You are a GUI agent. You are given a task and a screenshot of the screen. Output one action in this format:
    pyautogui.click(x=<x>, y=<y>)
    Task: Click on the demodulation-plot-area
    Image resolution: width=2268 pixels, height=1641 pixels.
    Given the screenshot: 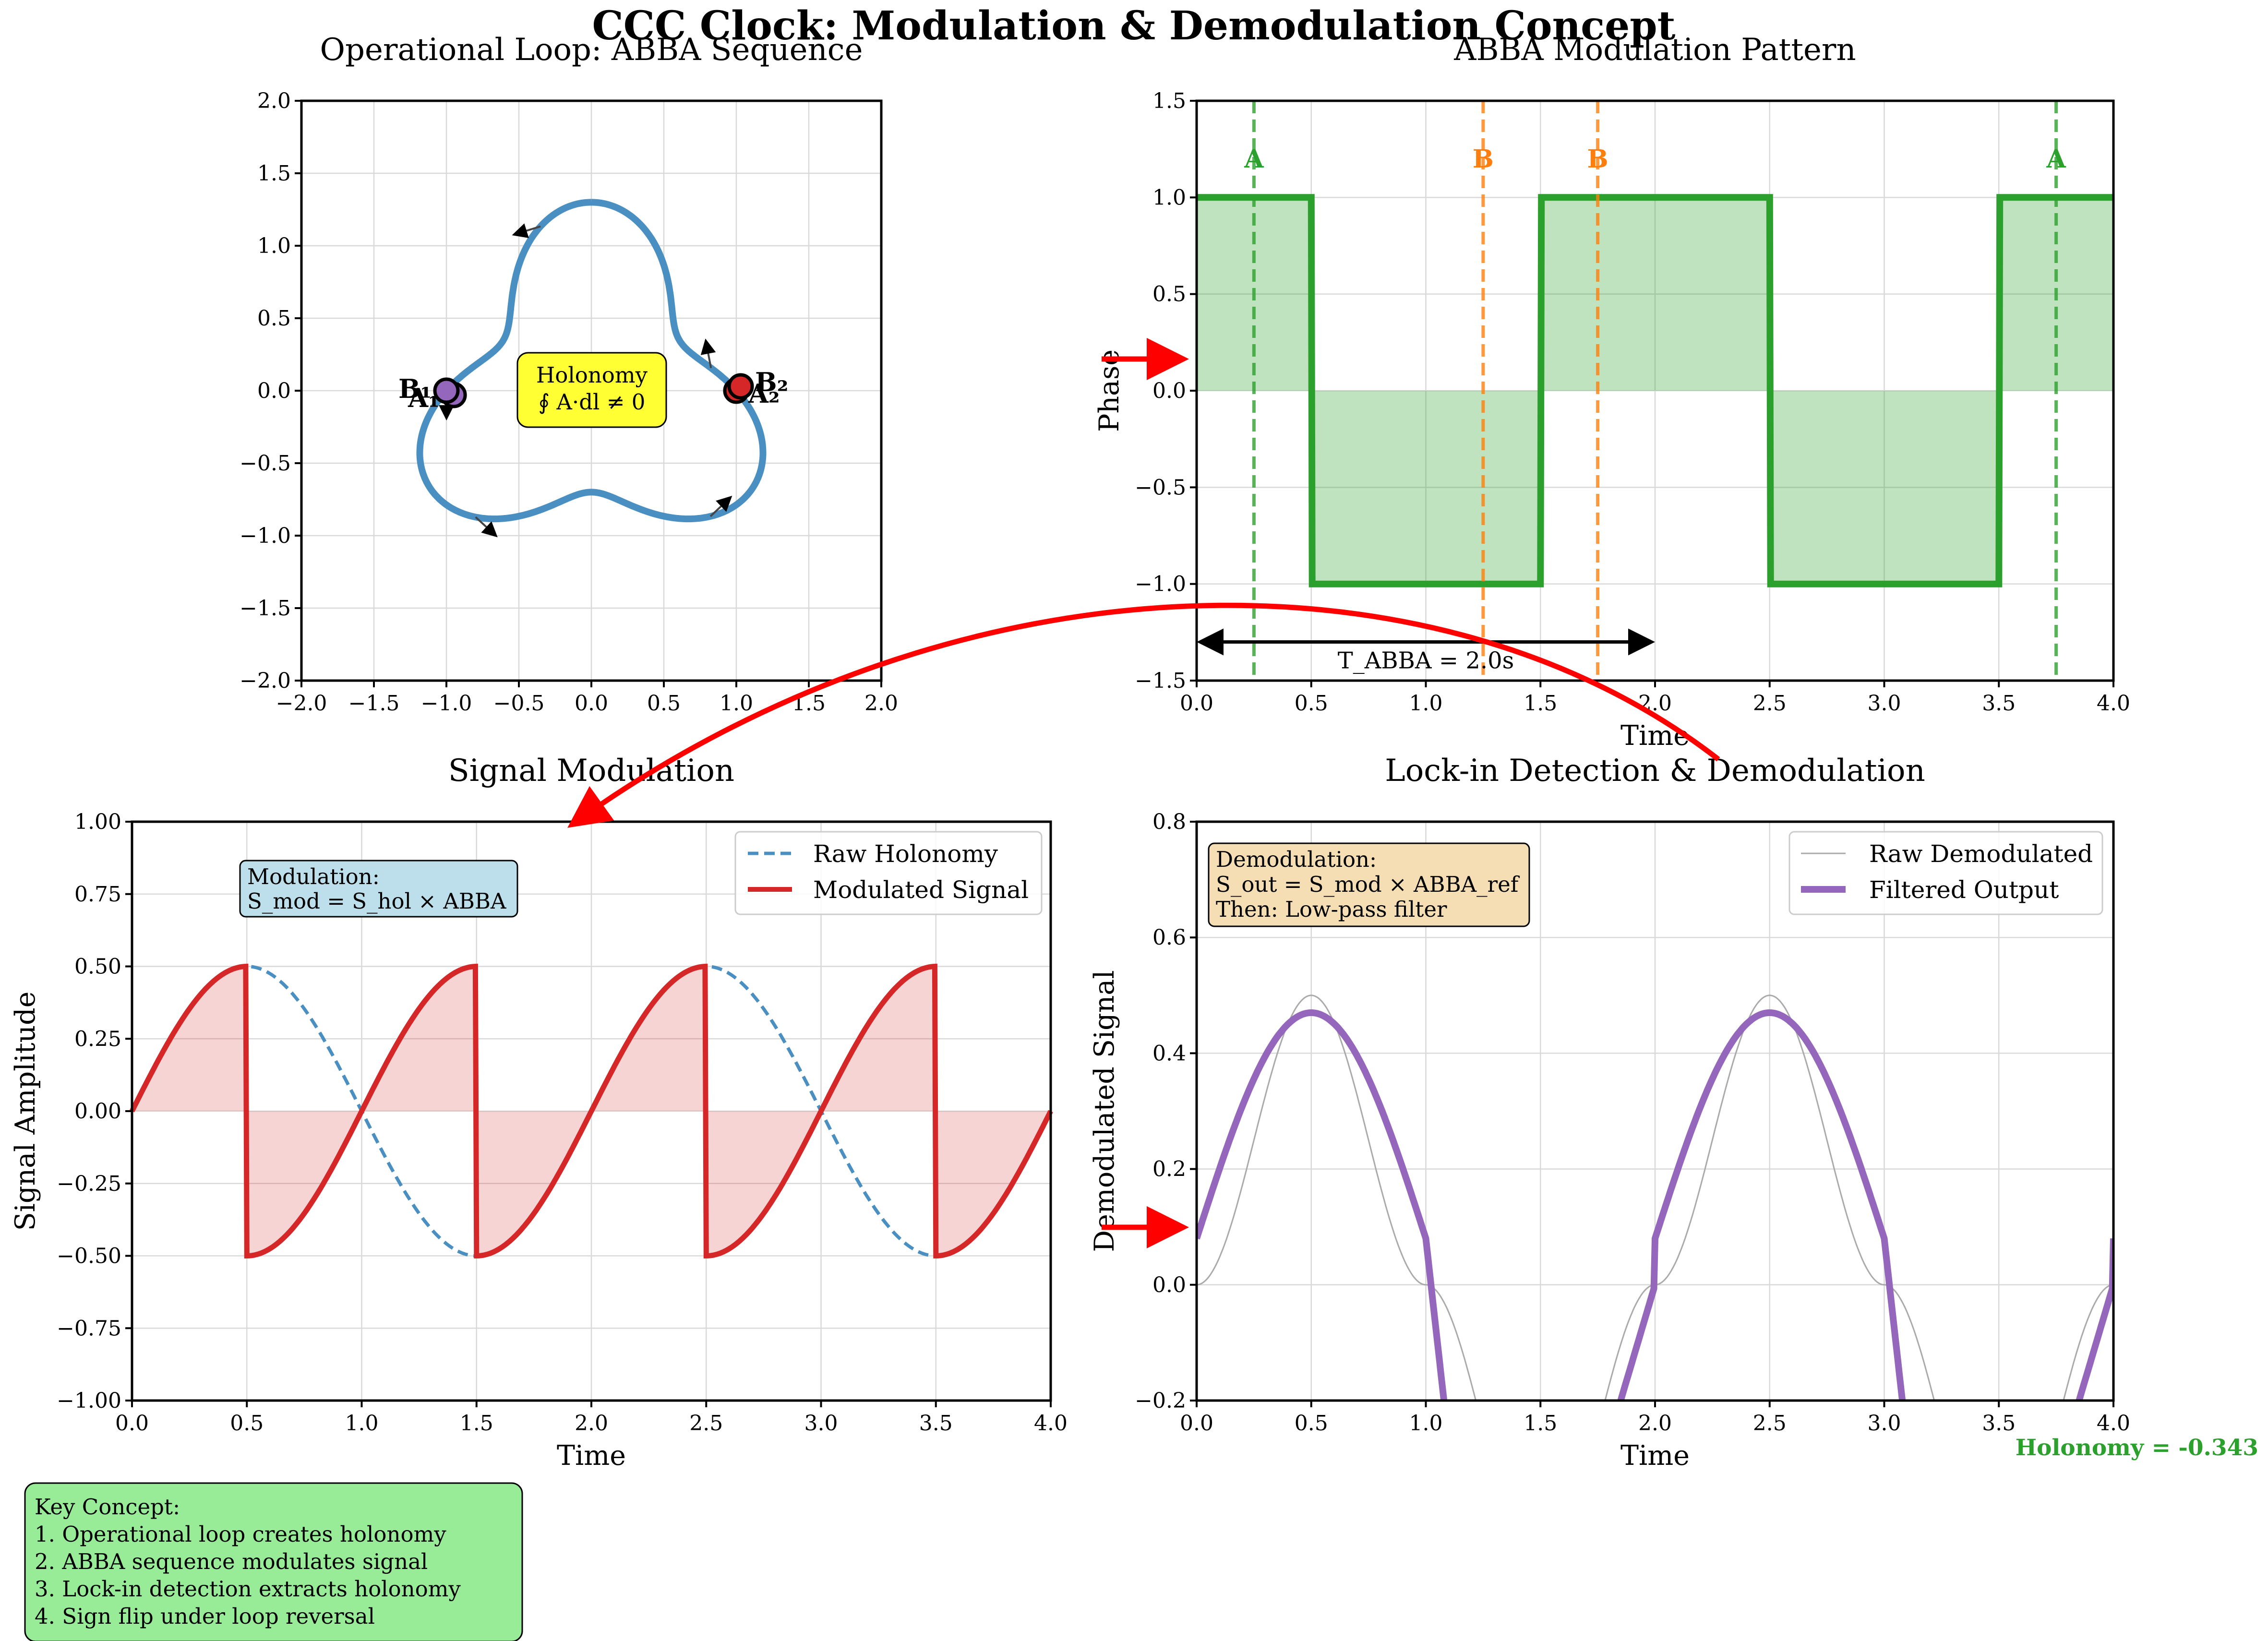 What is the action you would take?
    pyautogui.click(x=1655, y=1197)
    